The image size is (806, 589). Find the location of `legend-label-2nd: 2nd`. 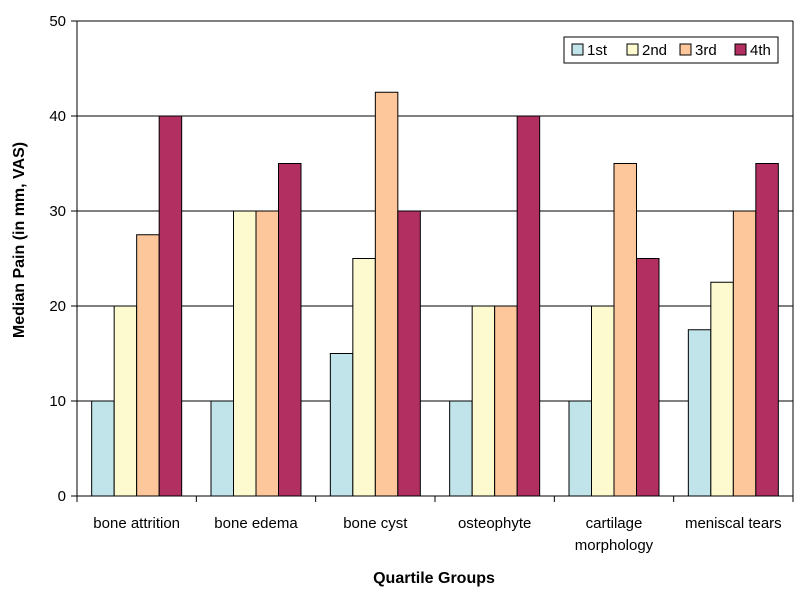

legend-label-2nd: 2nd is located at coordinates (654, 50).